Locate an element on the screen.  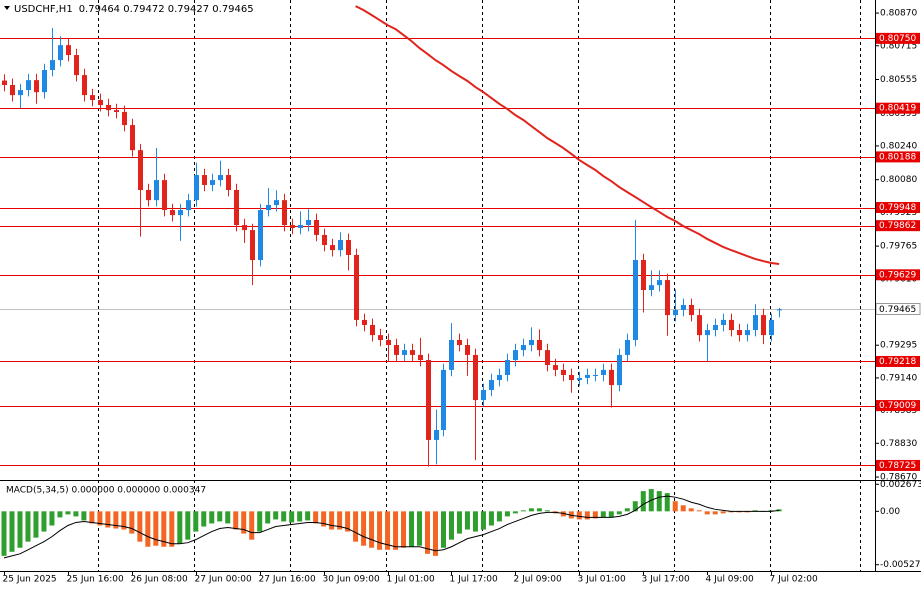
x-tick-label: 25 Jun 16:00 is located at coordinates (95, 580).